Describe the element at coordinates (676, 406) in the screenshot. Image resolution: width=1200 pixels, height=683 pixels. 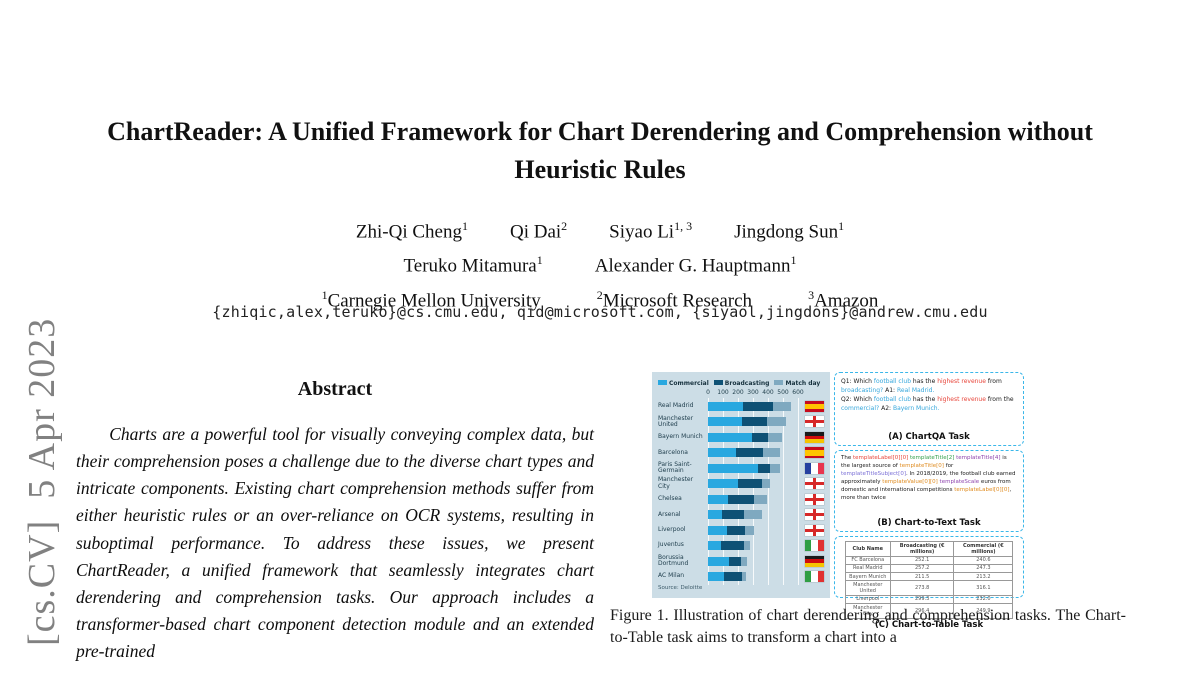
I see `club-label: Real Madrid` at that location.